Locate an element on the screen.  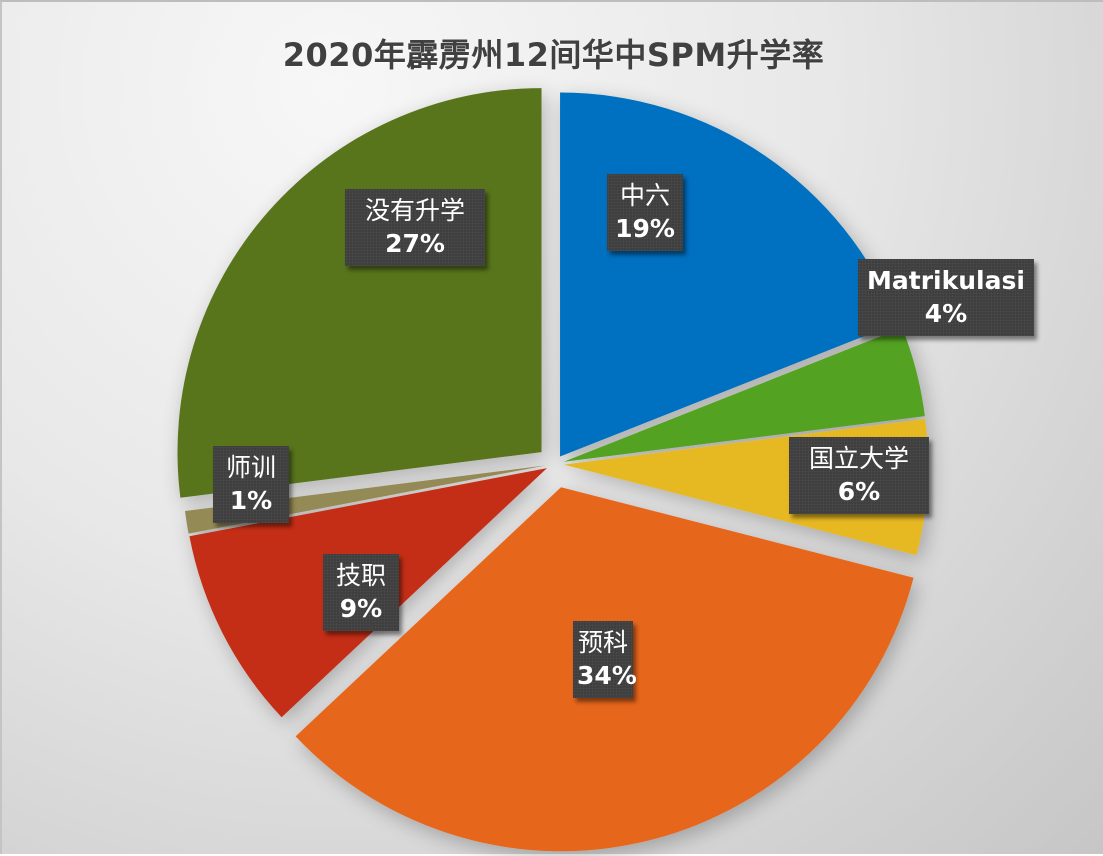
data-label-matrikulasi: Matrikulasi 4% is located at coordinates (946, 297).